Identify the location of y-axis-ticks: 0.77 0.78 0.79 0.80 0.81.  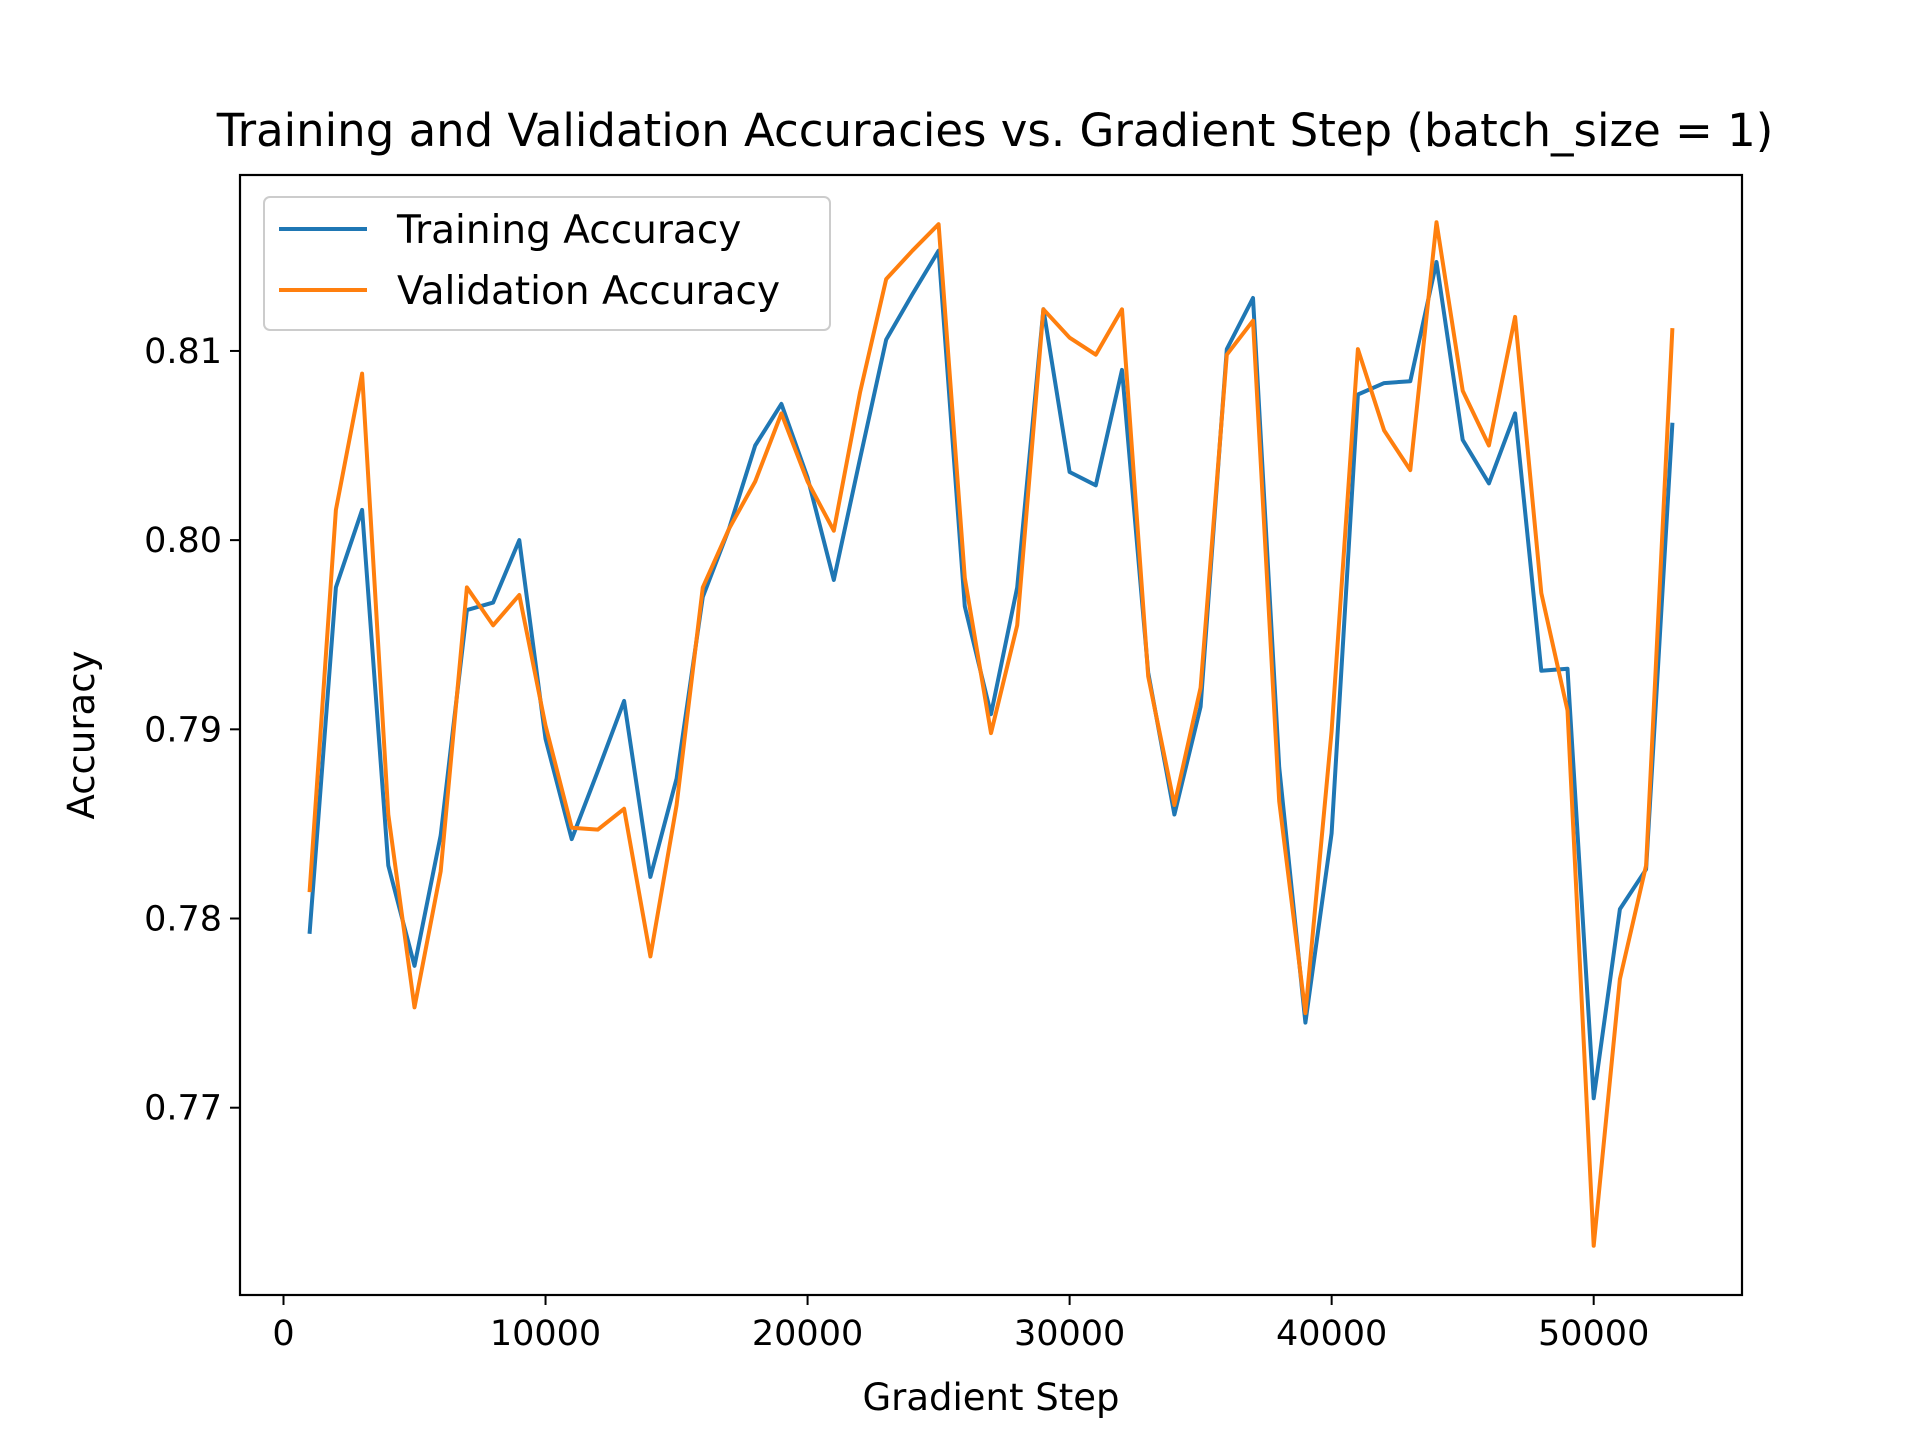
(192, 730).